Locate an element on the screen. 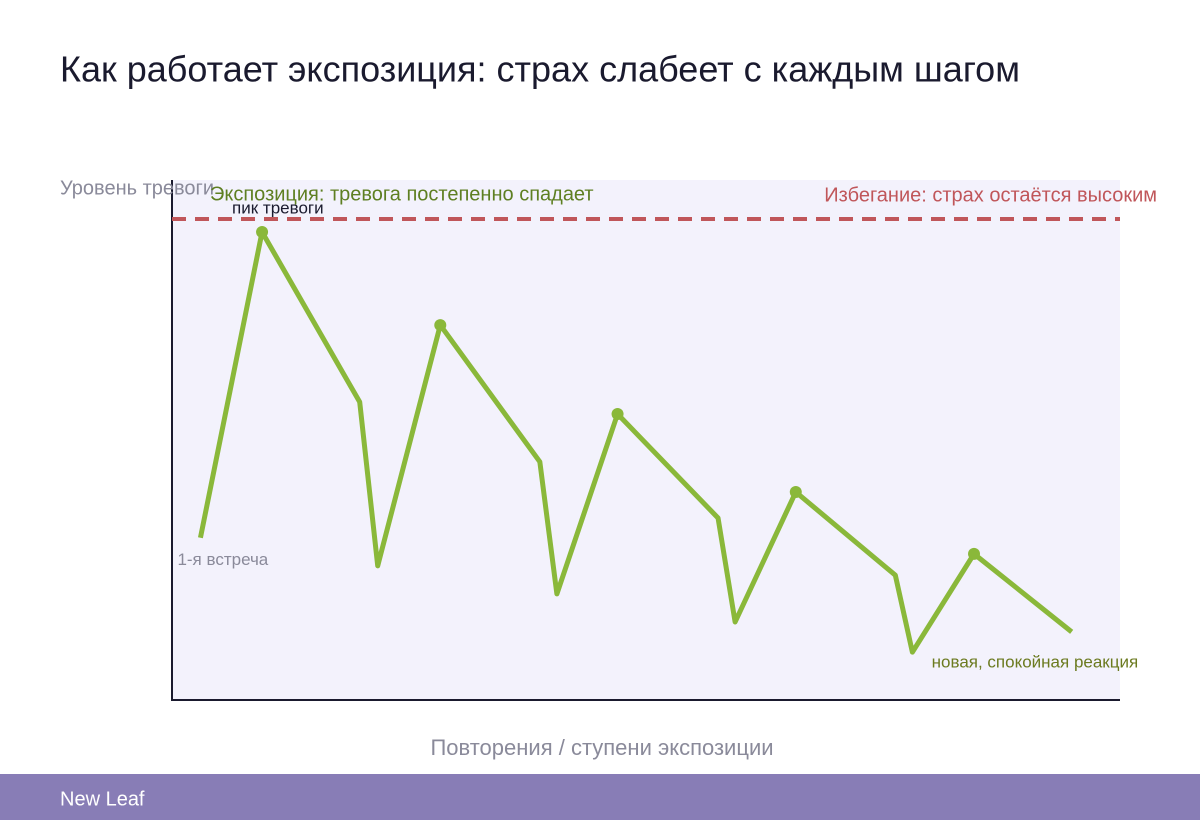  legend-label: Экспозиция: тревога постепенно спадает is located at coordinates (402, 194).